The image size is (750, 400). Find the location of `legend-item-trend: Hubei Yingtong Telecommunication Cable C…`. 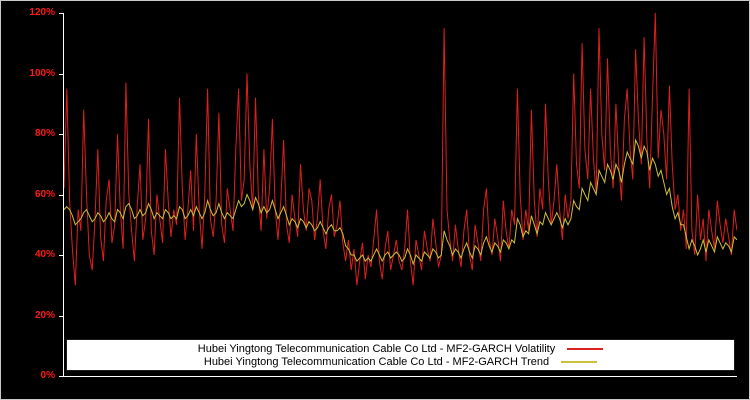

legend-item-trend: Hubei Yingtong Telecommunication Cable C… is located at coordinates (400, 361).